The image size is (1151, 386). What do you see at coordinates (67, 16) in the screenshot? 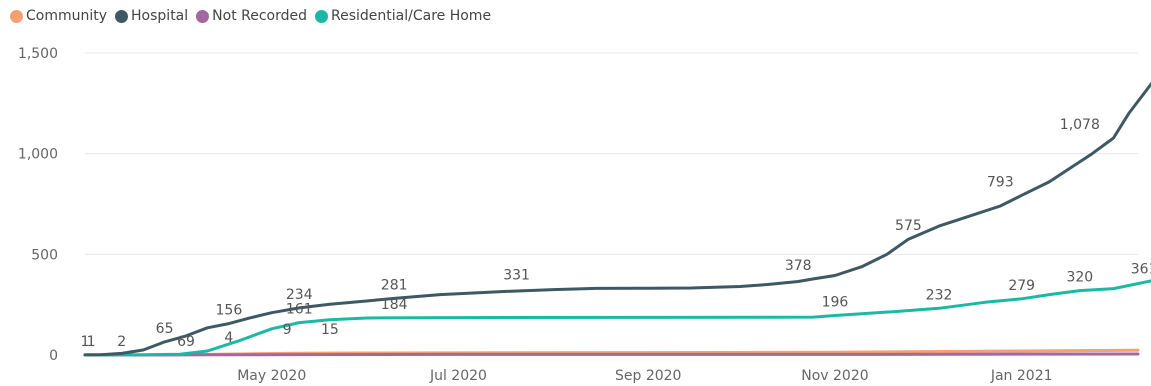
I see `legend-label: Community` at bounding box center [67, 16].